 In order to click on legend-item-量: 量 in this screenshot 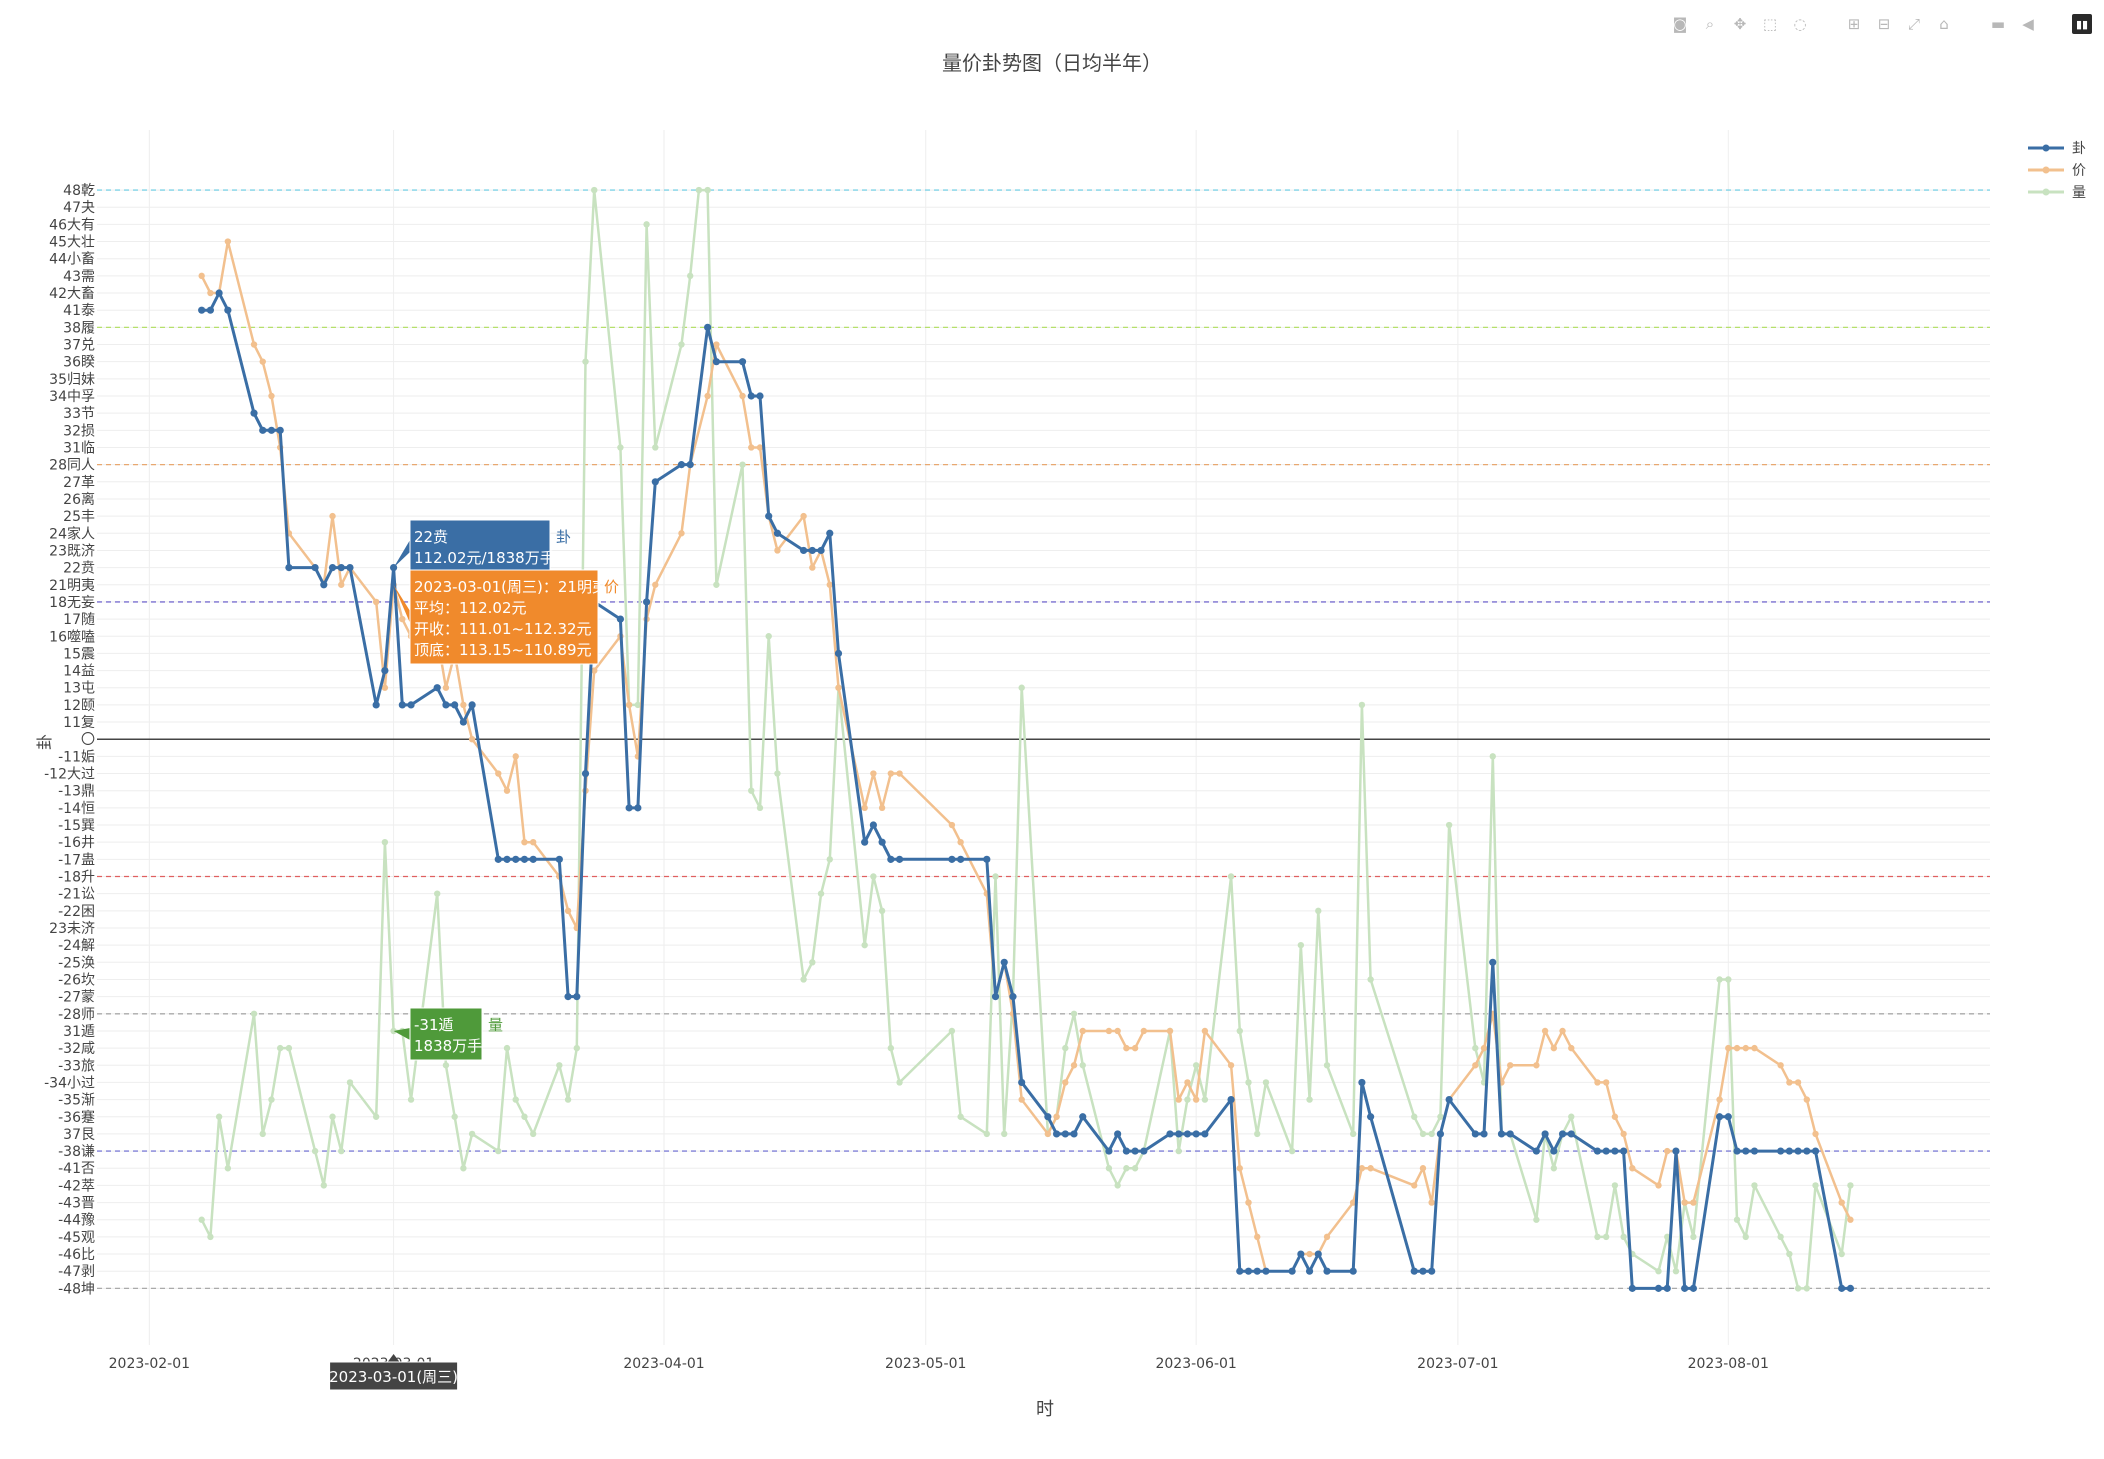, I will do `click(2057, 193)`.